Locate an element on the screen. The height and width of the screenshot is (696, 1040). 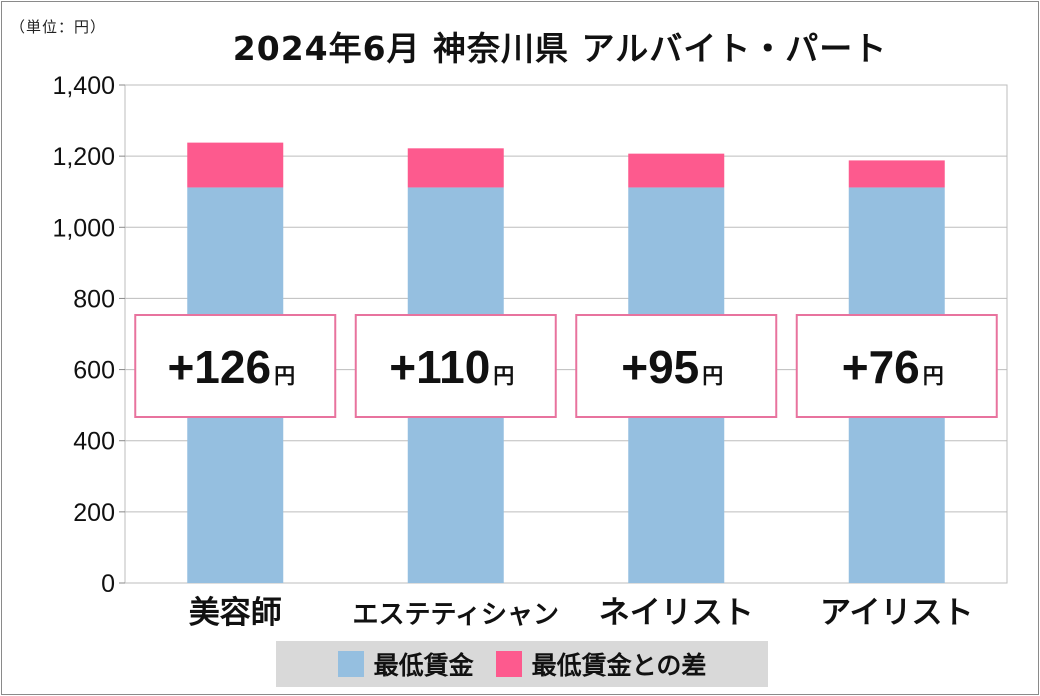
y-tick-label: 200 is located at coordinates (94, 513).